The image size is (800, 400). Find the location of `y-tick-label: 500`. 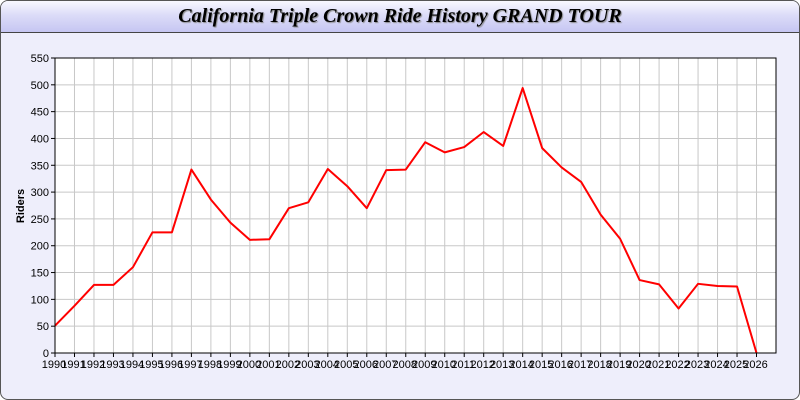

y-tick-label: 500 is located at coordinates (40, 86).